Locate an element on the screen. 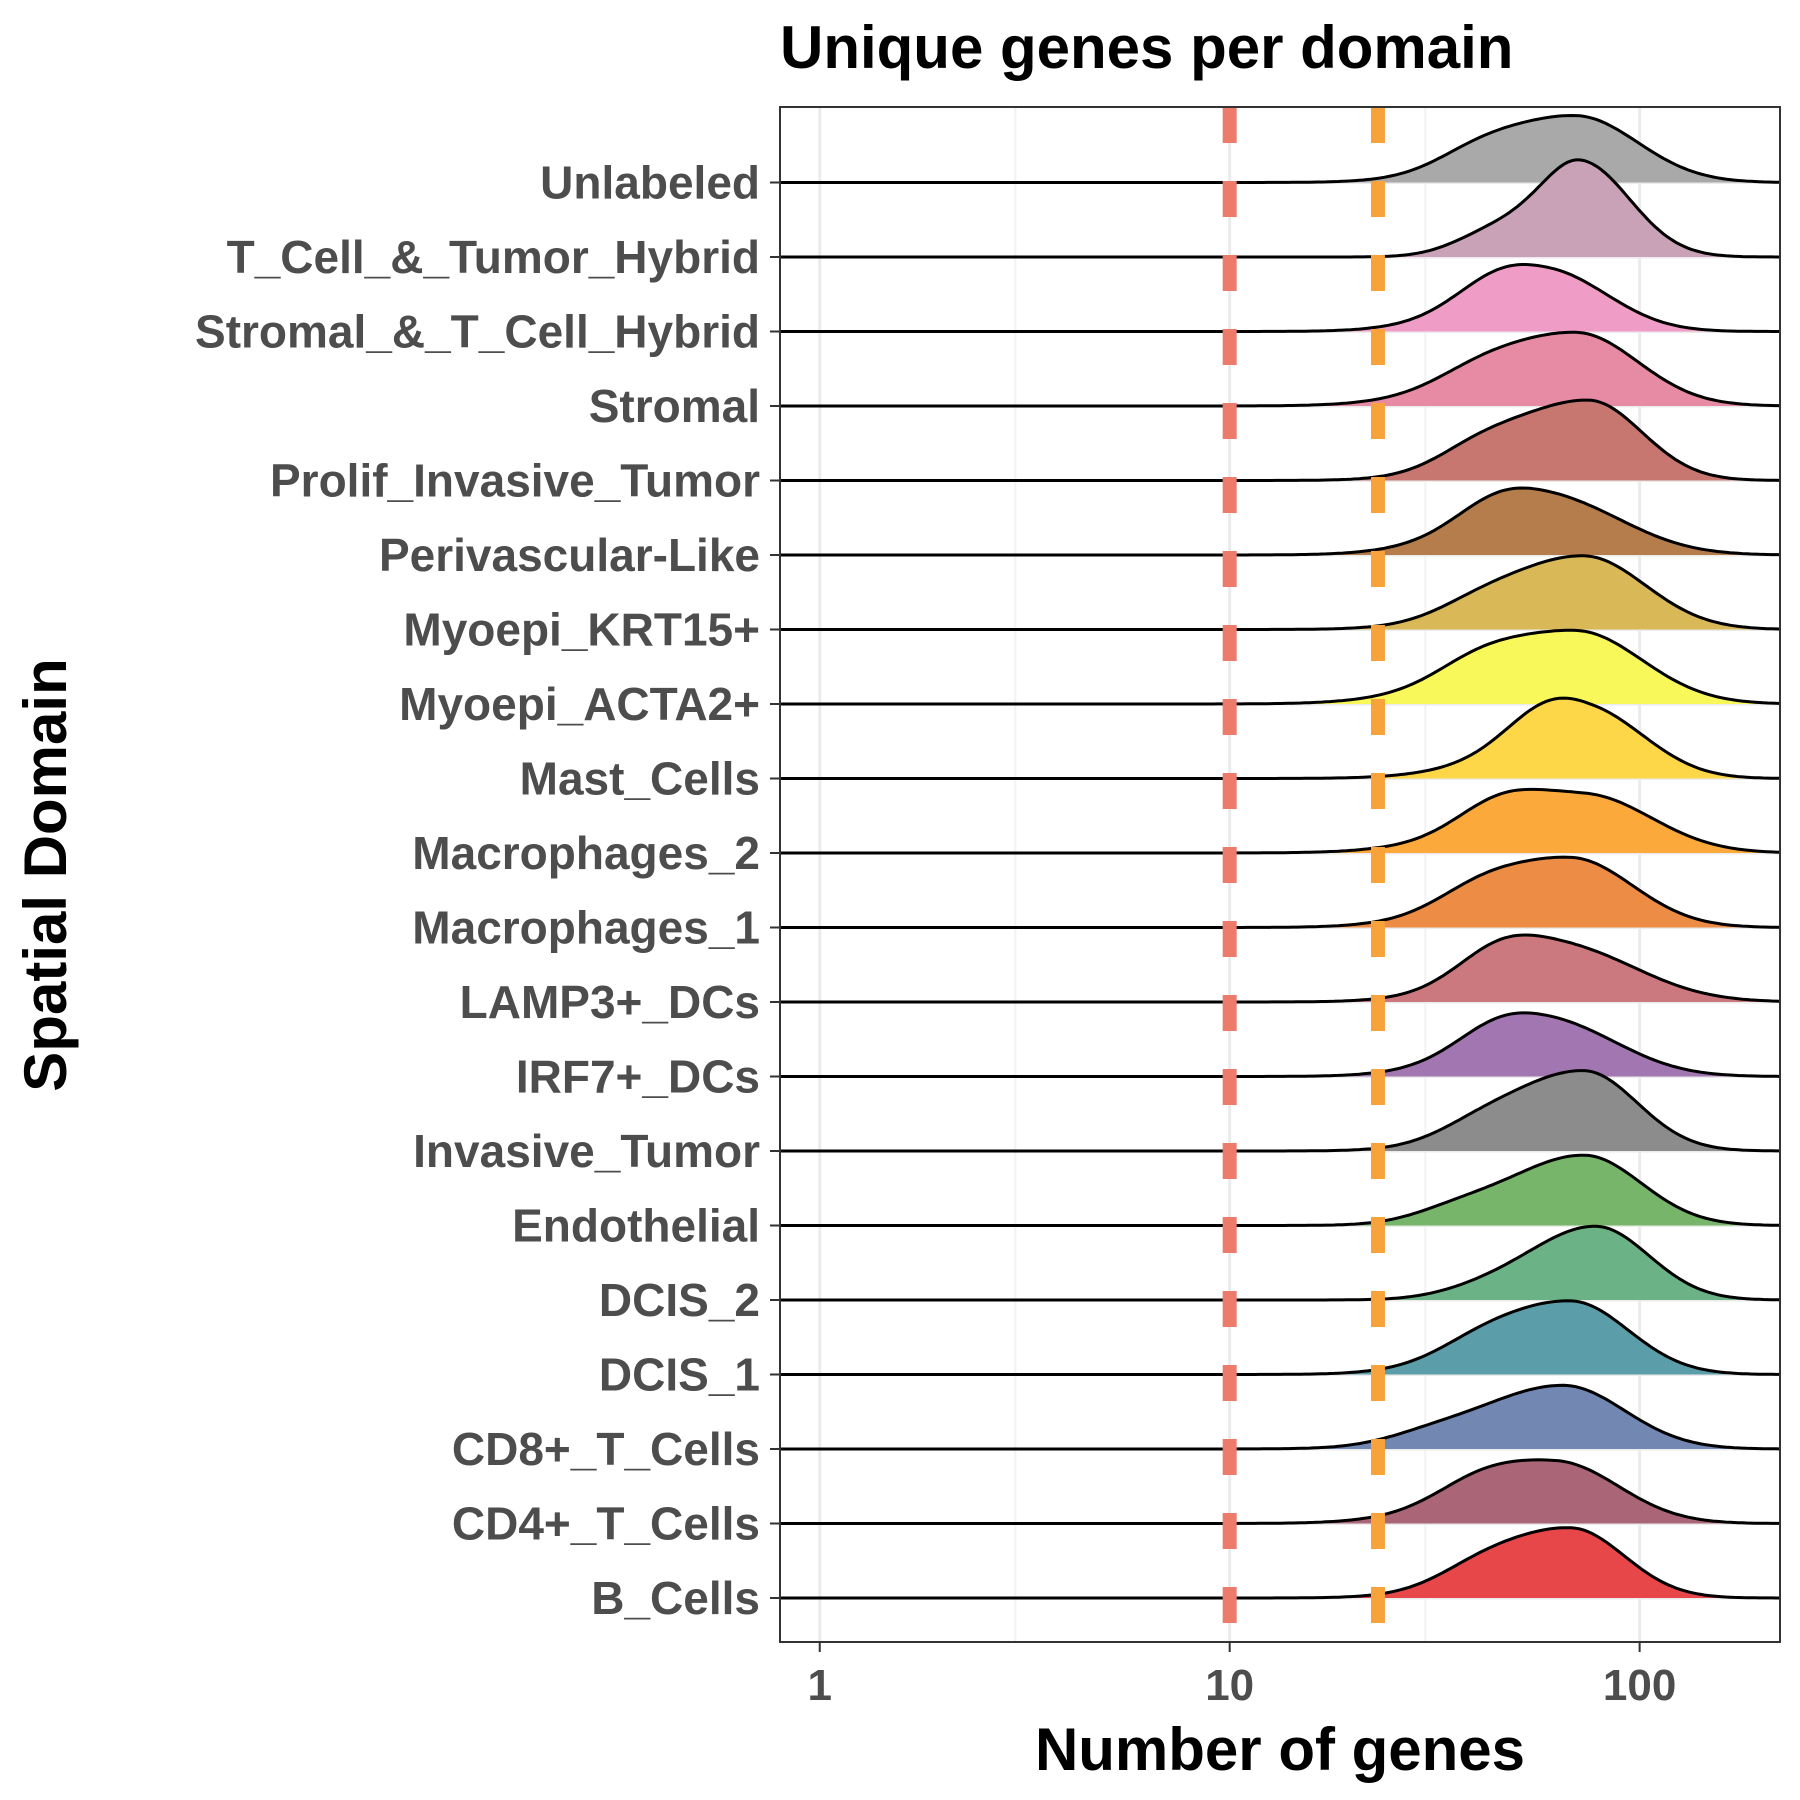  y-tick-label: Unlabeled is located at coordinates (650, 183).